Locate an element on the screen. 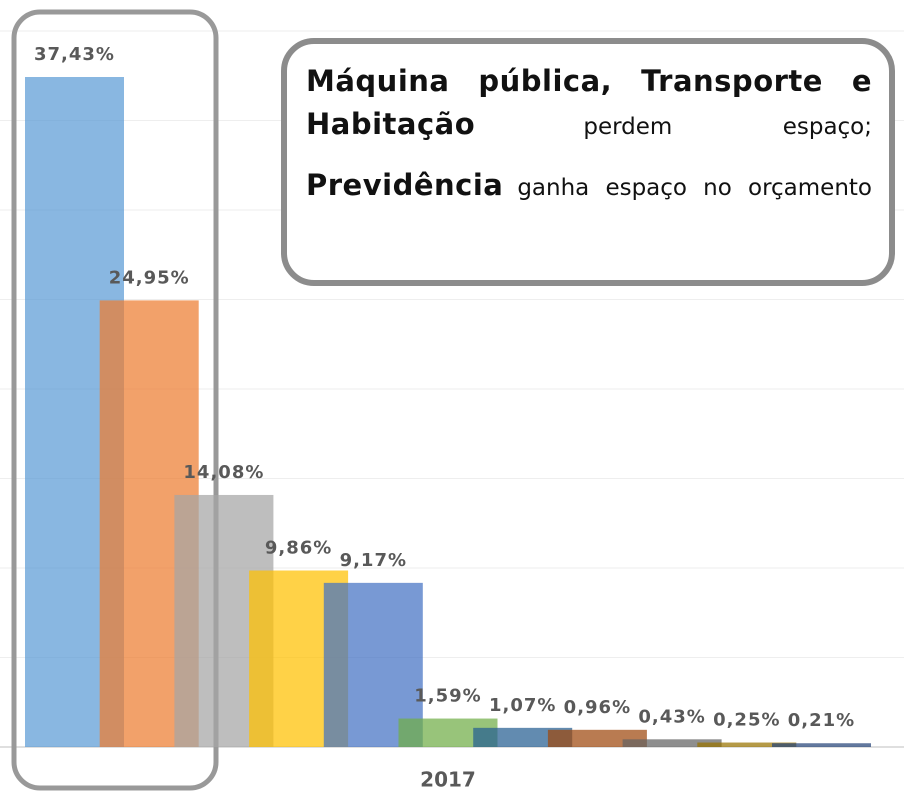 This screenshot has width=904, height=794. data-label: 0,43% is located at coordinates (671, 716).